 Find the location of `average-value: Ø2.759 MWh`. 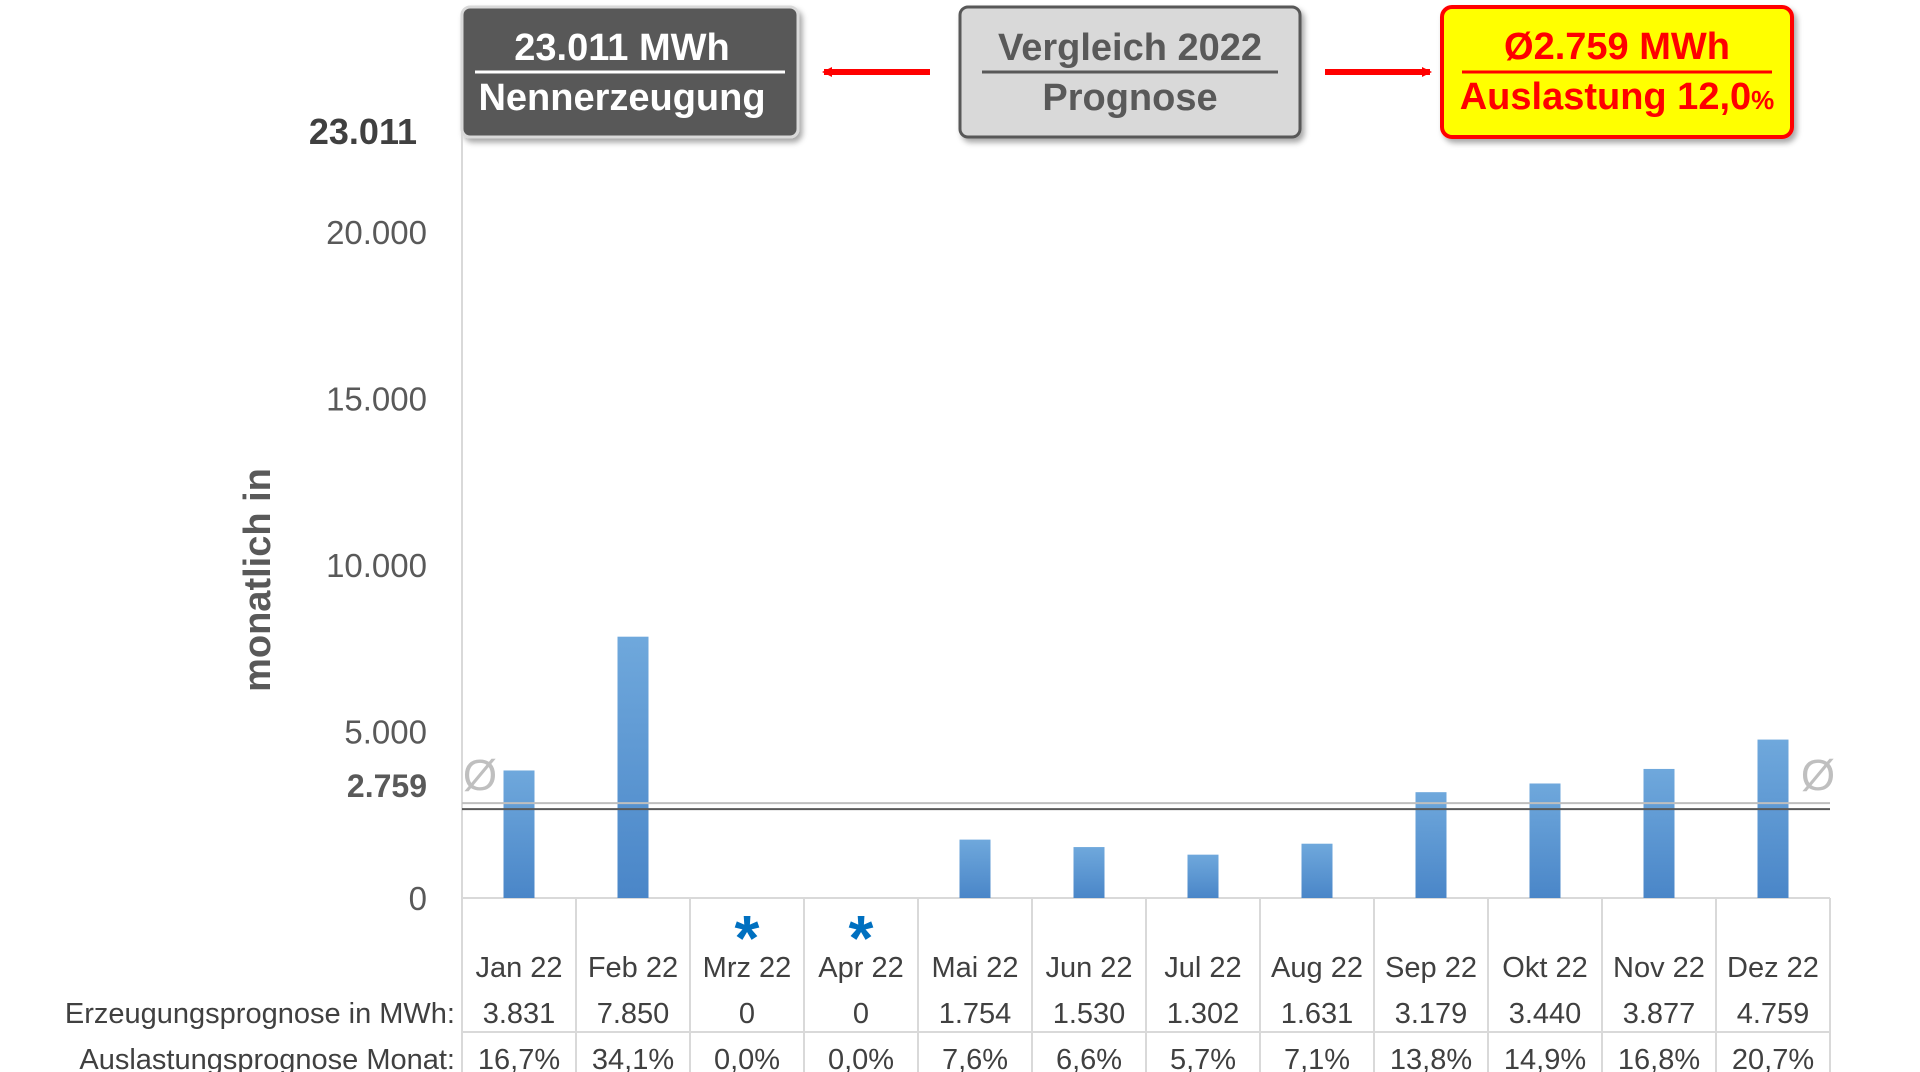

average-value: Ø2.759 MWh is located at coordinates (1617, 47).